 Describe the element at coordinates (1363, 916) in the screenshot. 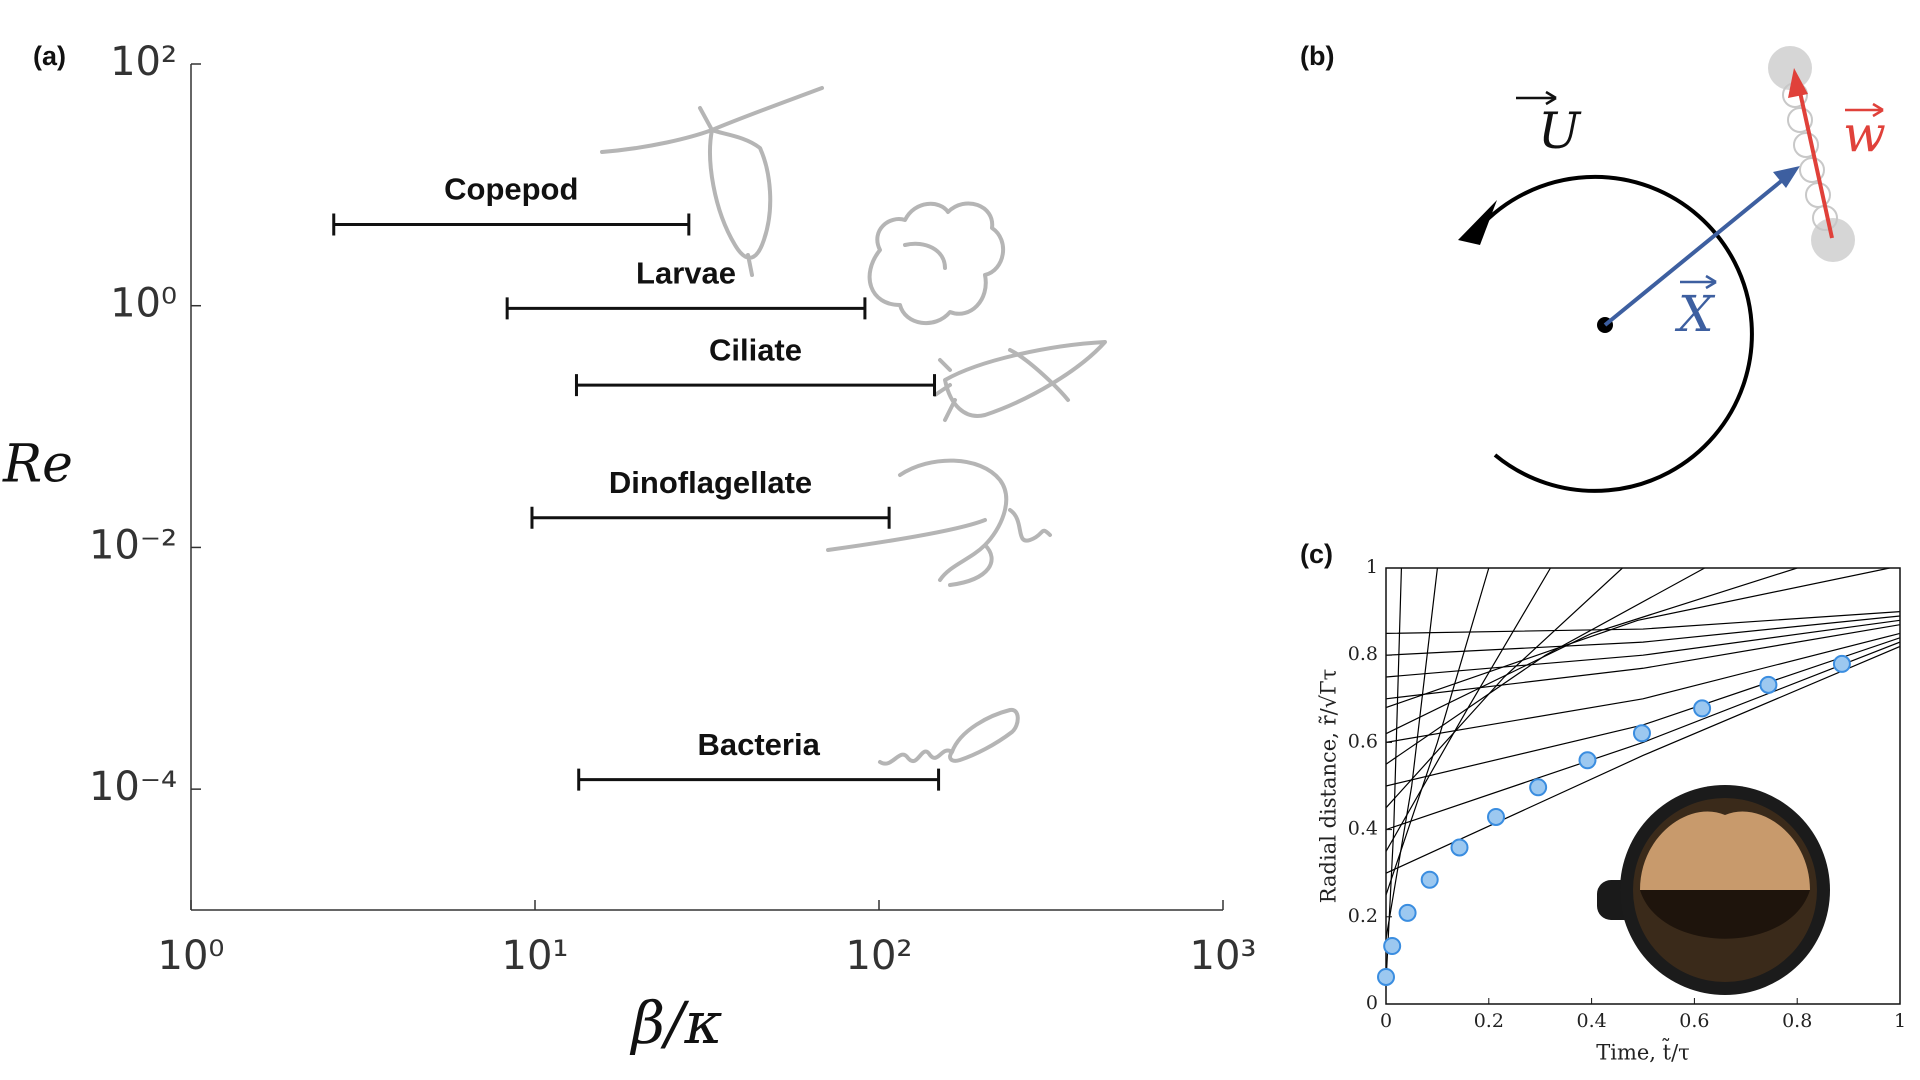

I see `y-tick-label: 0.2` at that location.